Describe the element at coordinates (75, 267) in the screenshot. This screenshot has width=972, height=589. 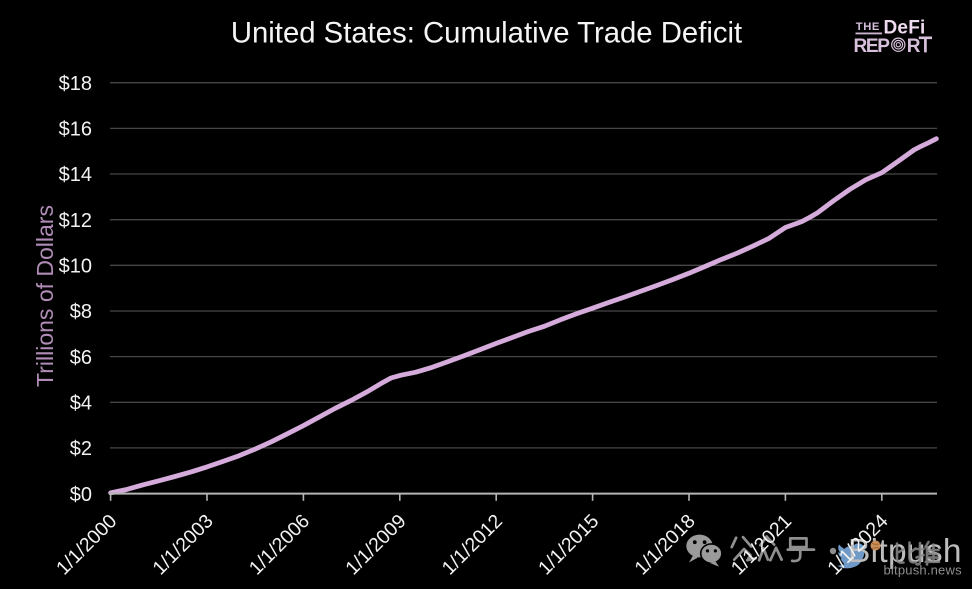
I see `svg-text: $10` at that location.